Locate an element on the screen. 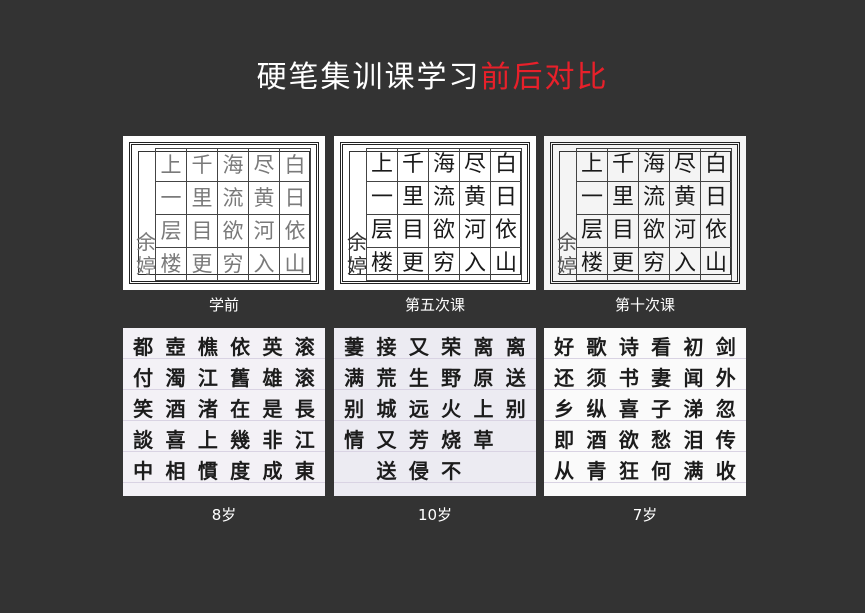  calligraphy-column: 又生远芳侵 is located at coordinates (419, 412).